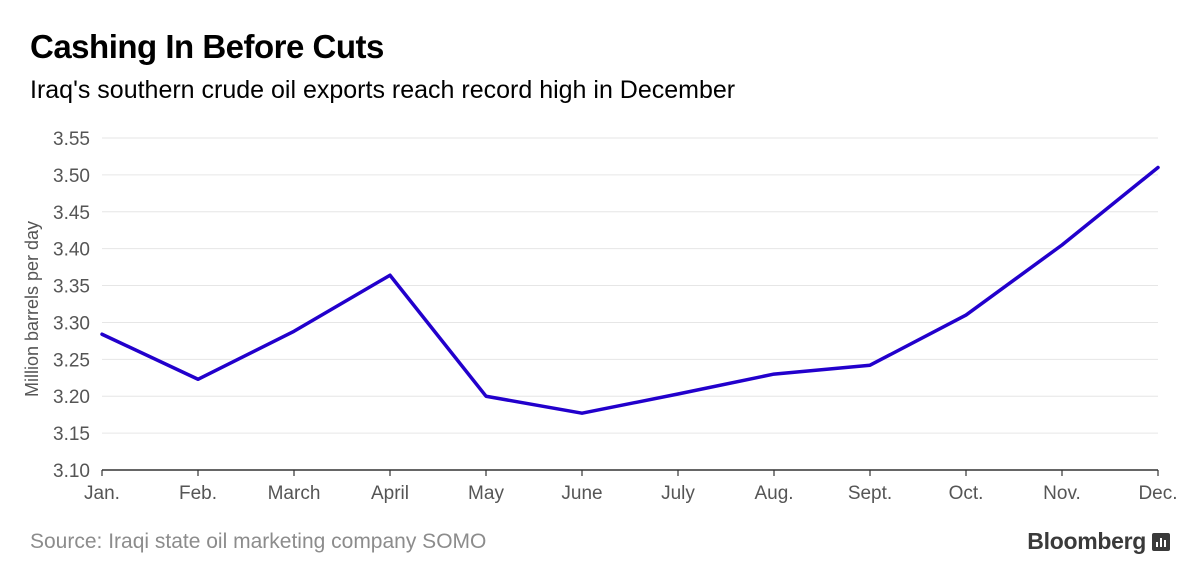  What do you see at coordinates (71, 287) in the screenshot?
I see `y-tick-label: 3.35` at bounding box center [71, 287].